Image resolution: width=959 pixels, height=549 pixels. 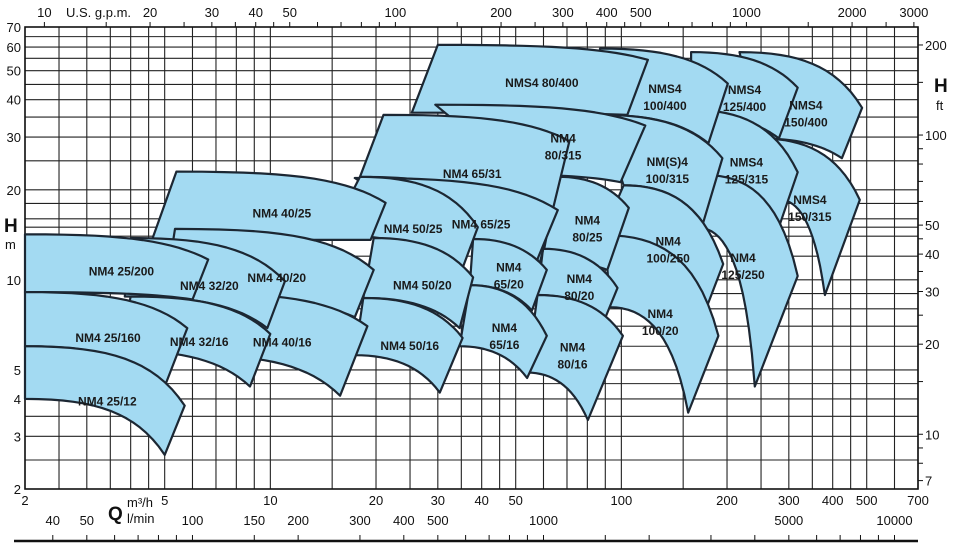 What do you see at coordinates (87, 520) in the screenshot?
I see `x-lmin-tick-label: 50` at bounding box center [87, 520].